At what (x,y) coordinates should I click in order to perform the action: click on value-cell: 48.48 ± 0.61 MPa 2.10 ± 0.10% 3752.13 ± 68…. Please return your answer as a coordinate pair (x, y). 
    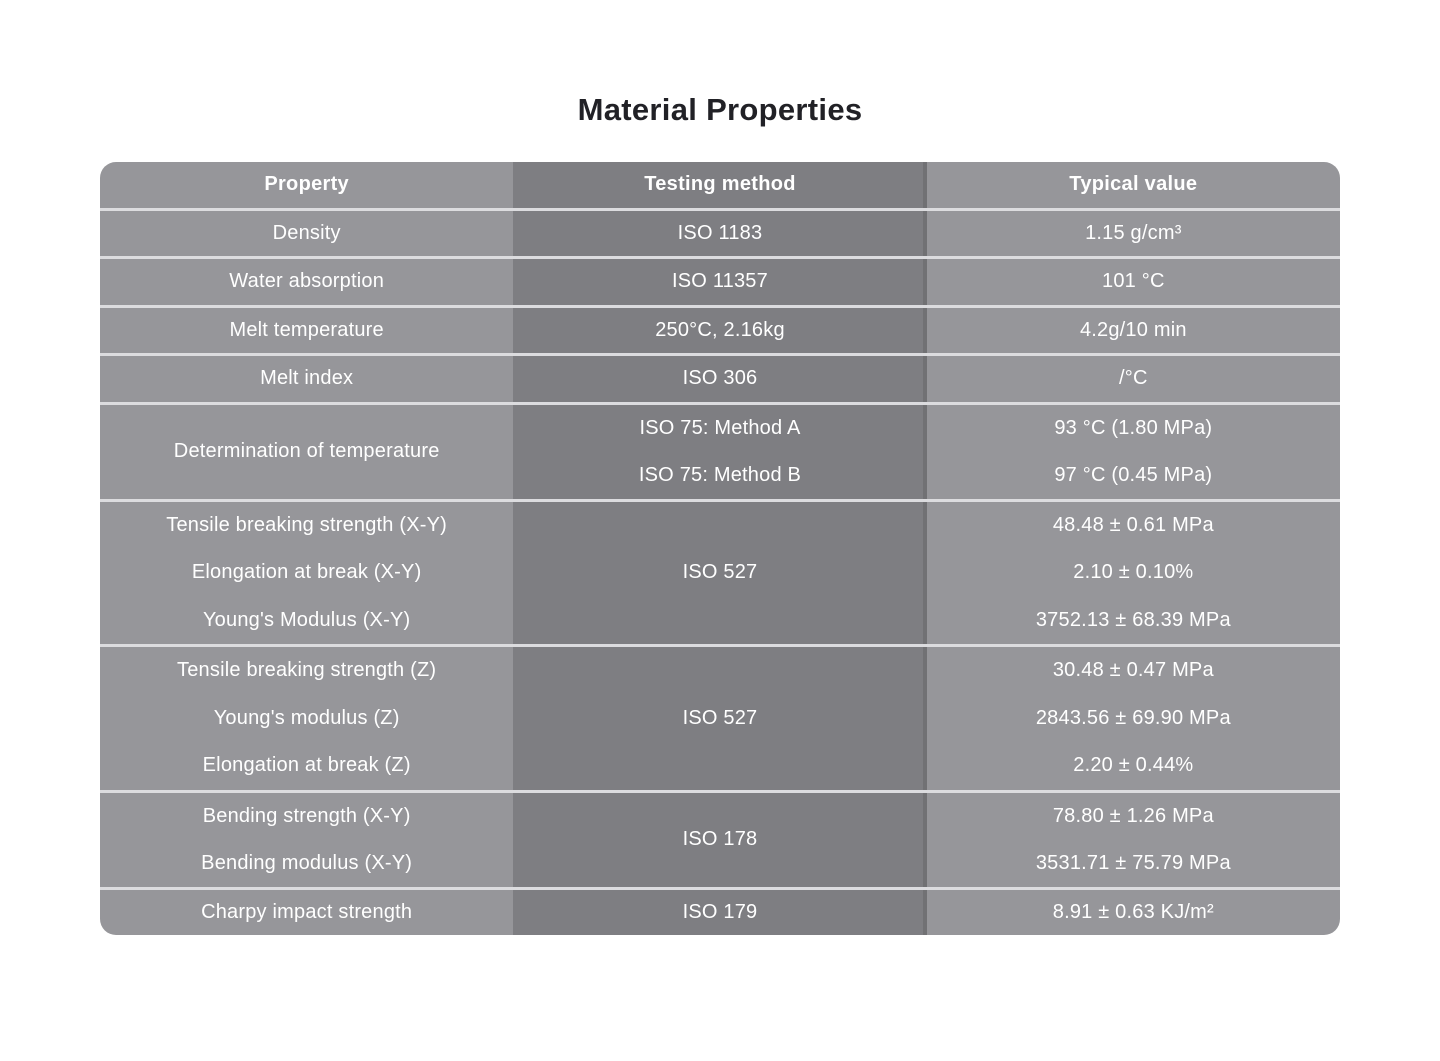
    Looking at the image, I should click on (1133, 573).